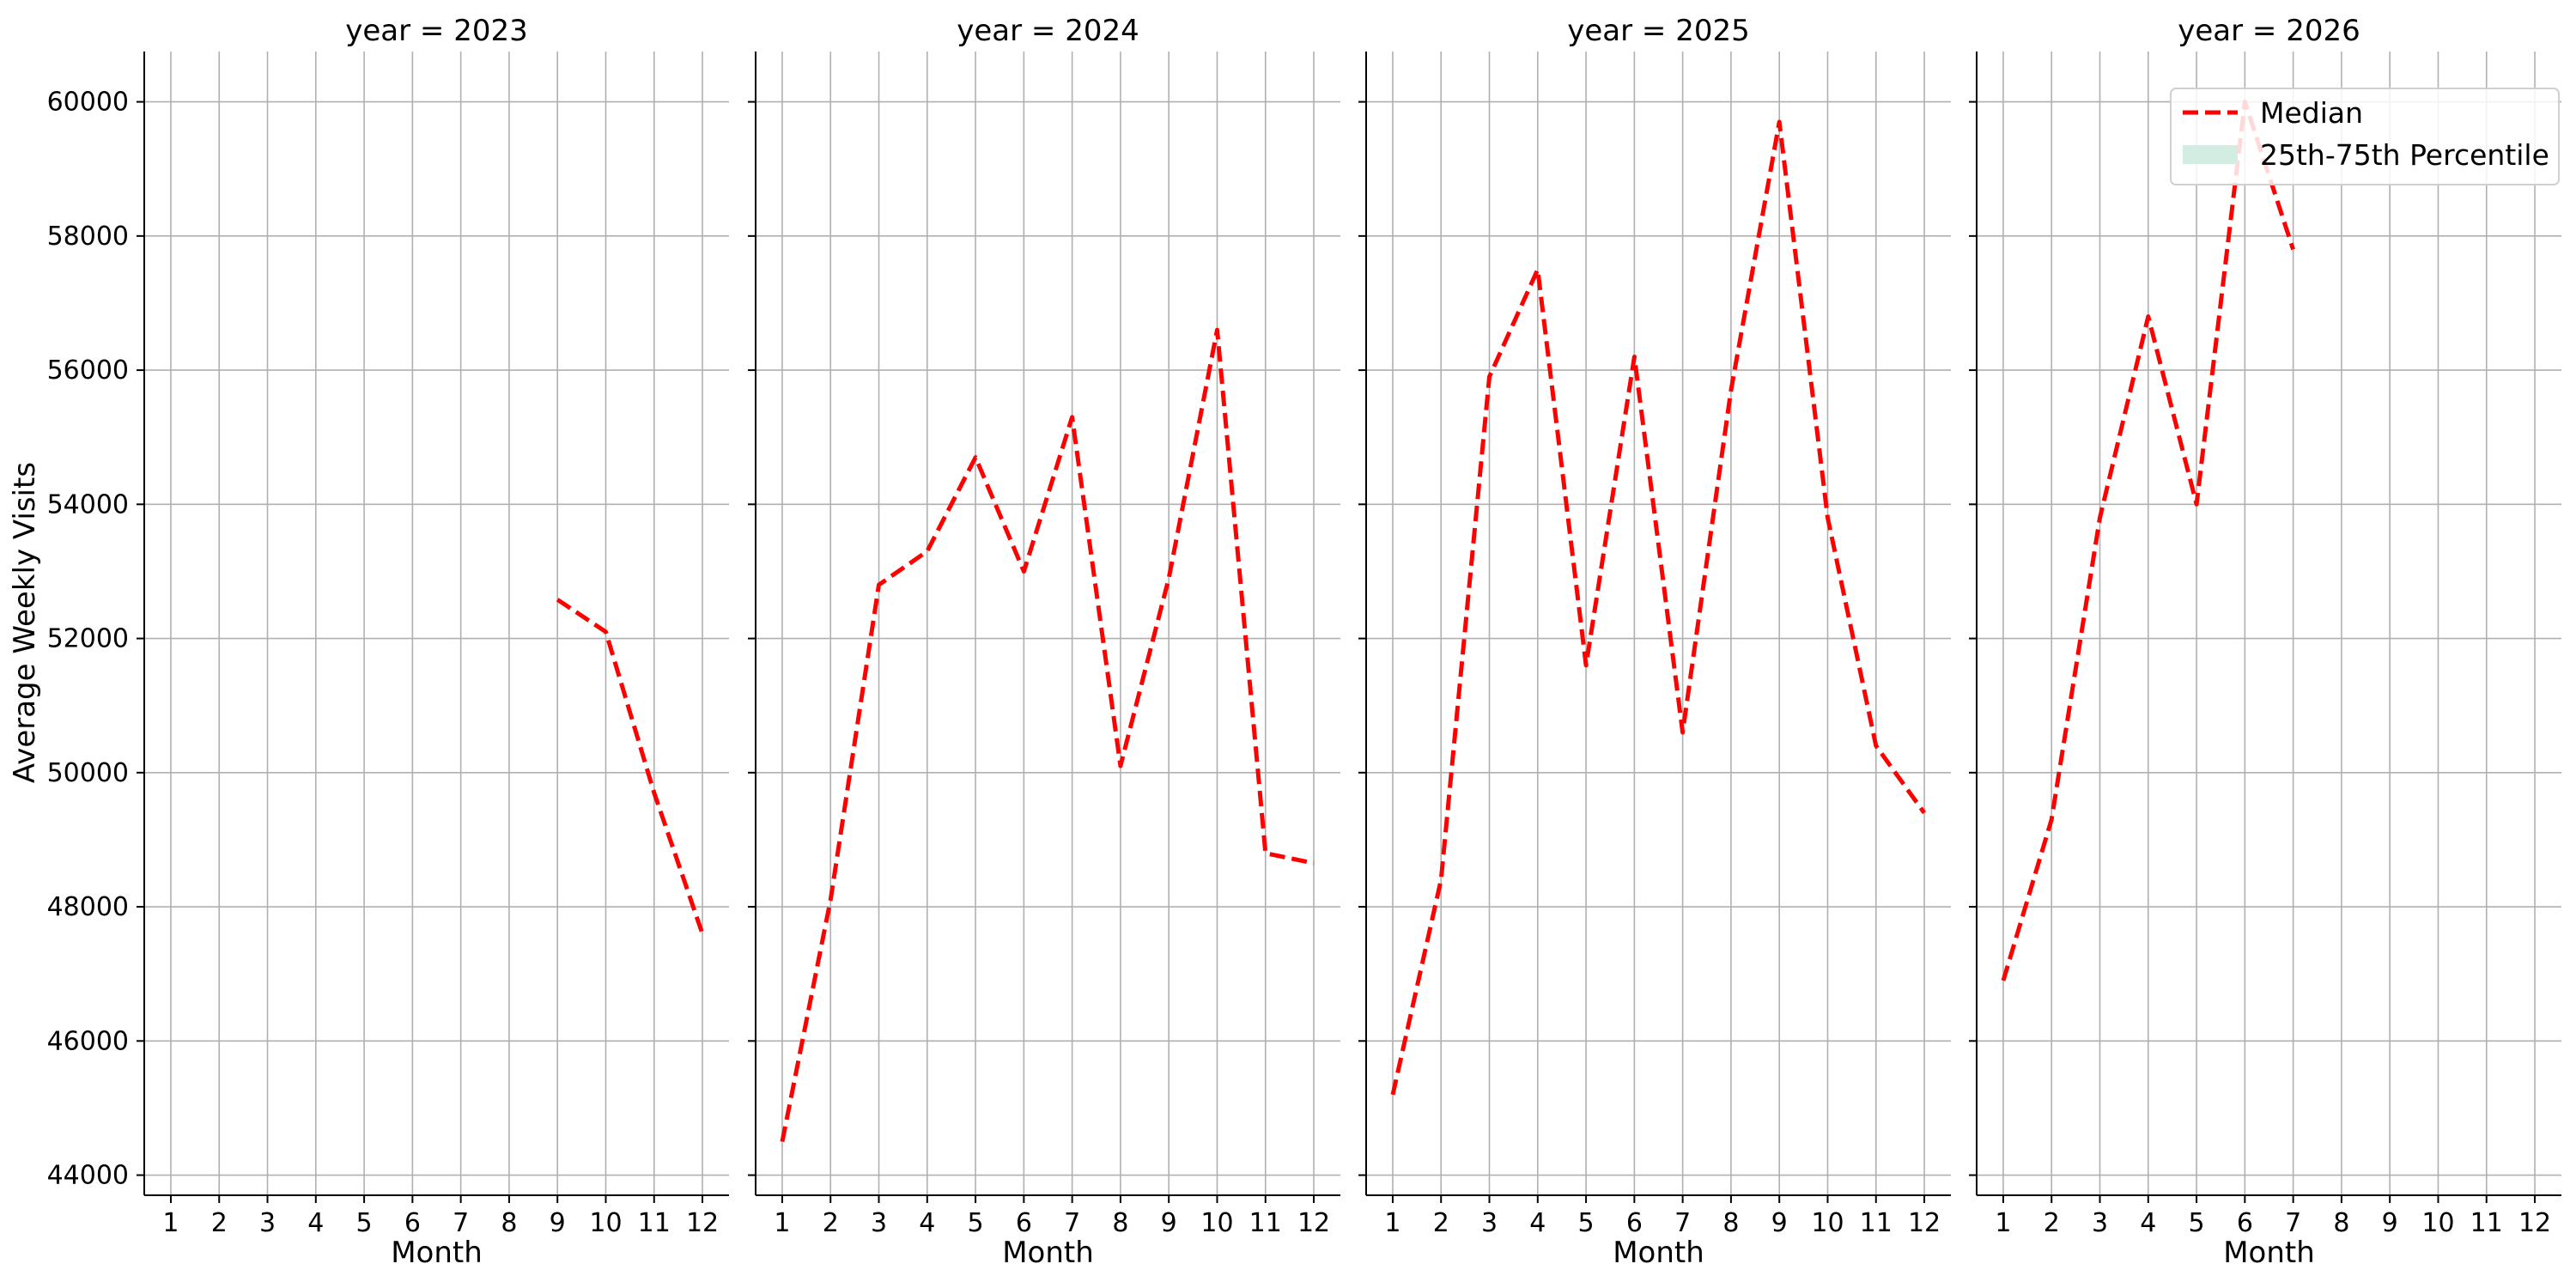 This screenshot has width=2576, height=1288. Describe the element at coordinates (2311, 113) in the screenshot. I see `legend-label-median: Median` at that location.